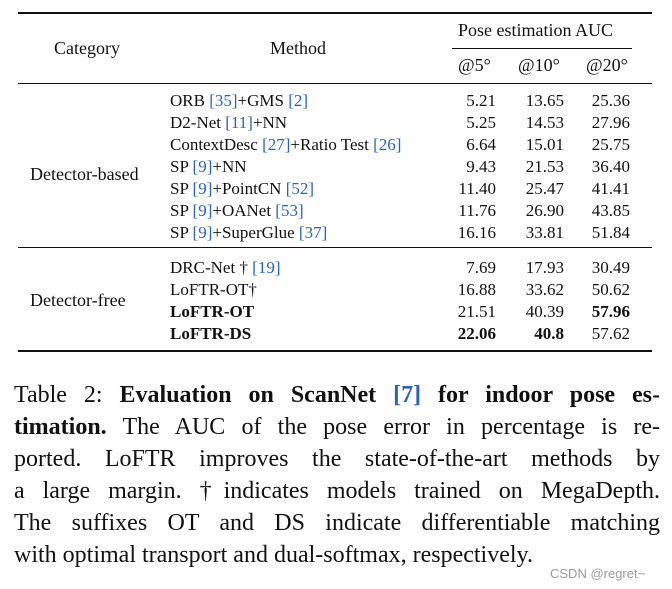 The width and height of the screenshot is (672, 589). I want to click on citation-link: [35], so click(223, 100).